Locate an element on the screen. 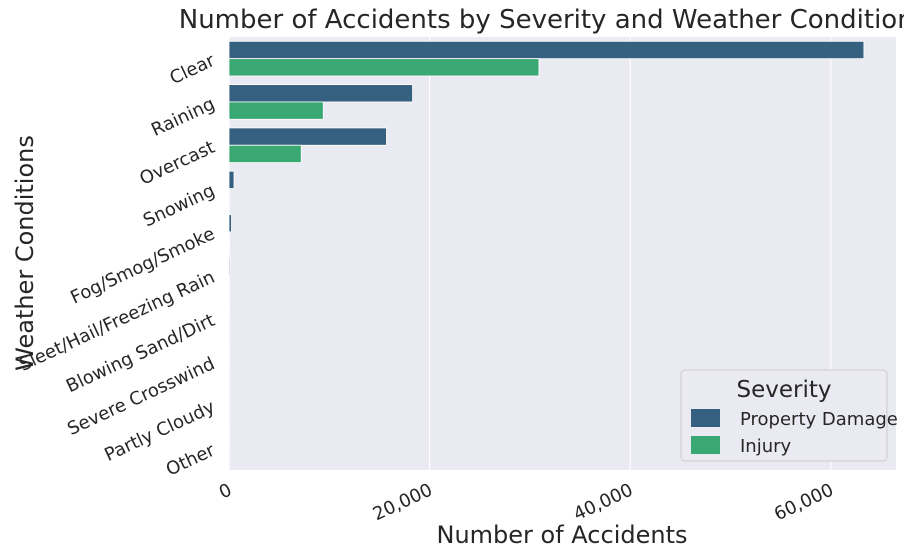 Image resolution: width=904 pixels, height=558 pixels. x-tick-label: 20,000 is located at coordinates (403, 502).